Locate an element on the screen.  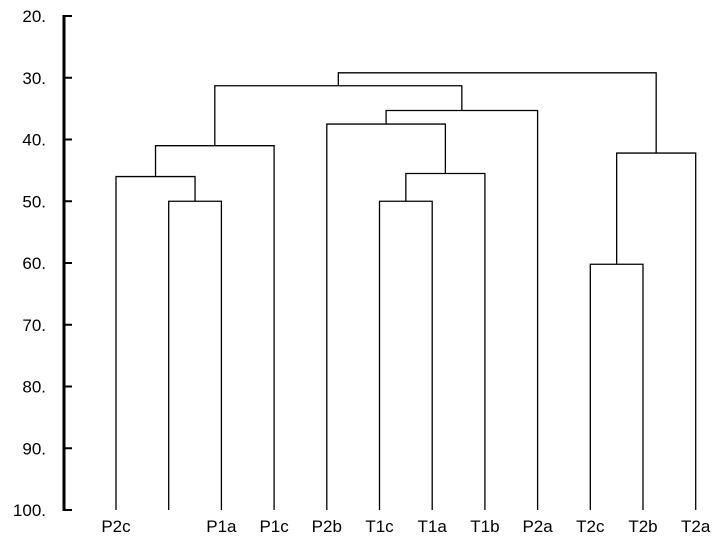
y-axis-tick-label: 70. is located at coordinates (34, 325).